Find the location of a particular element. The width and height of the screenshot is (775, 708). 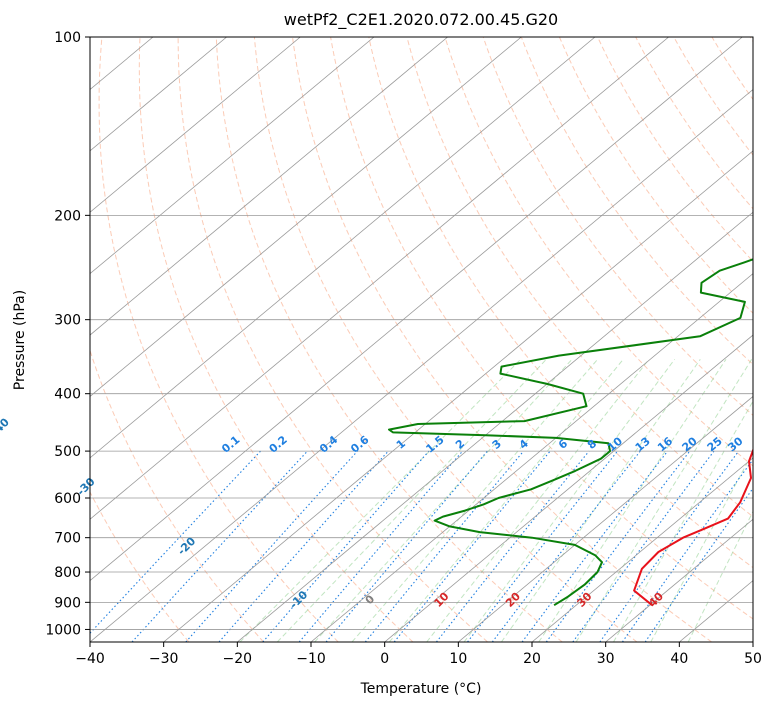

y-tick-label: 600 is located at coordinates (67, 499).